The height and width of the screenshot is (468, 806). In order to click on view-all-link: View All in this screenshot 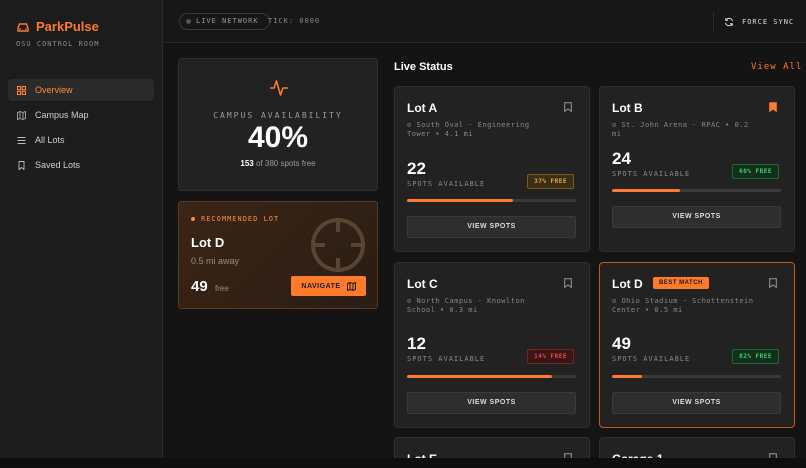, I will do `click(777, 67)`.